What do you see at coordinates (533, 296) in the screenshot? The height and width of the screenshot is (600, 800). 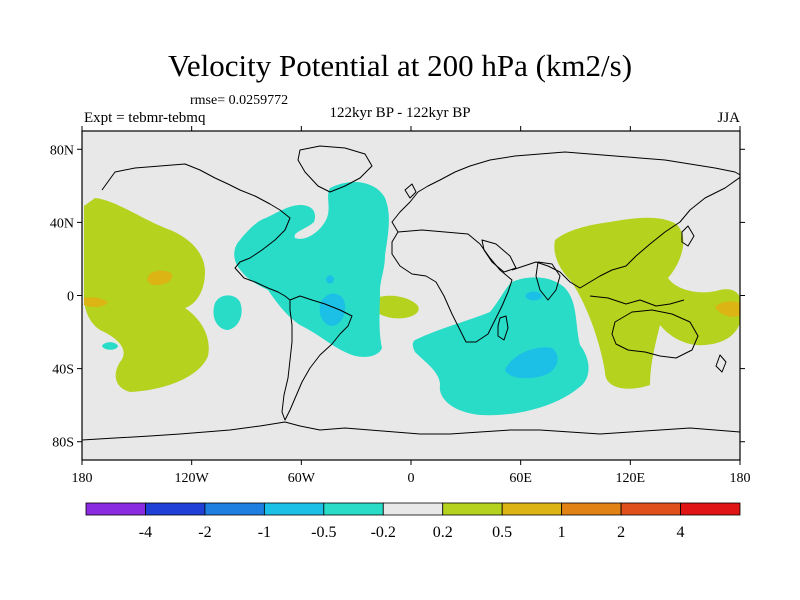 I see `east-africa-strong-negative-core` at bounding box center [533, 296].